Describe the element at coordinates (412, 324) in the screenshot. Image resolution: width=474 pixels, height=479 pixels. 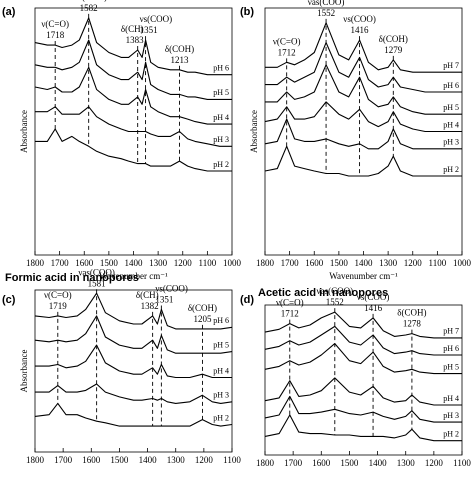
I see `annotation-value: 1278` at that location.